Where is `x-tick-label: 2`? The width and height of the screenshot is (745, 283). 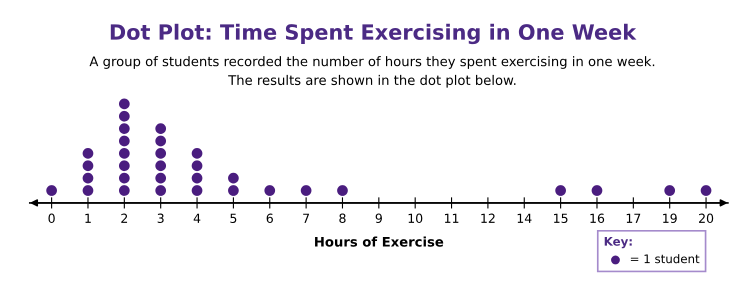 x-tick-label: 2 is located at coordinates (124, 218).